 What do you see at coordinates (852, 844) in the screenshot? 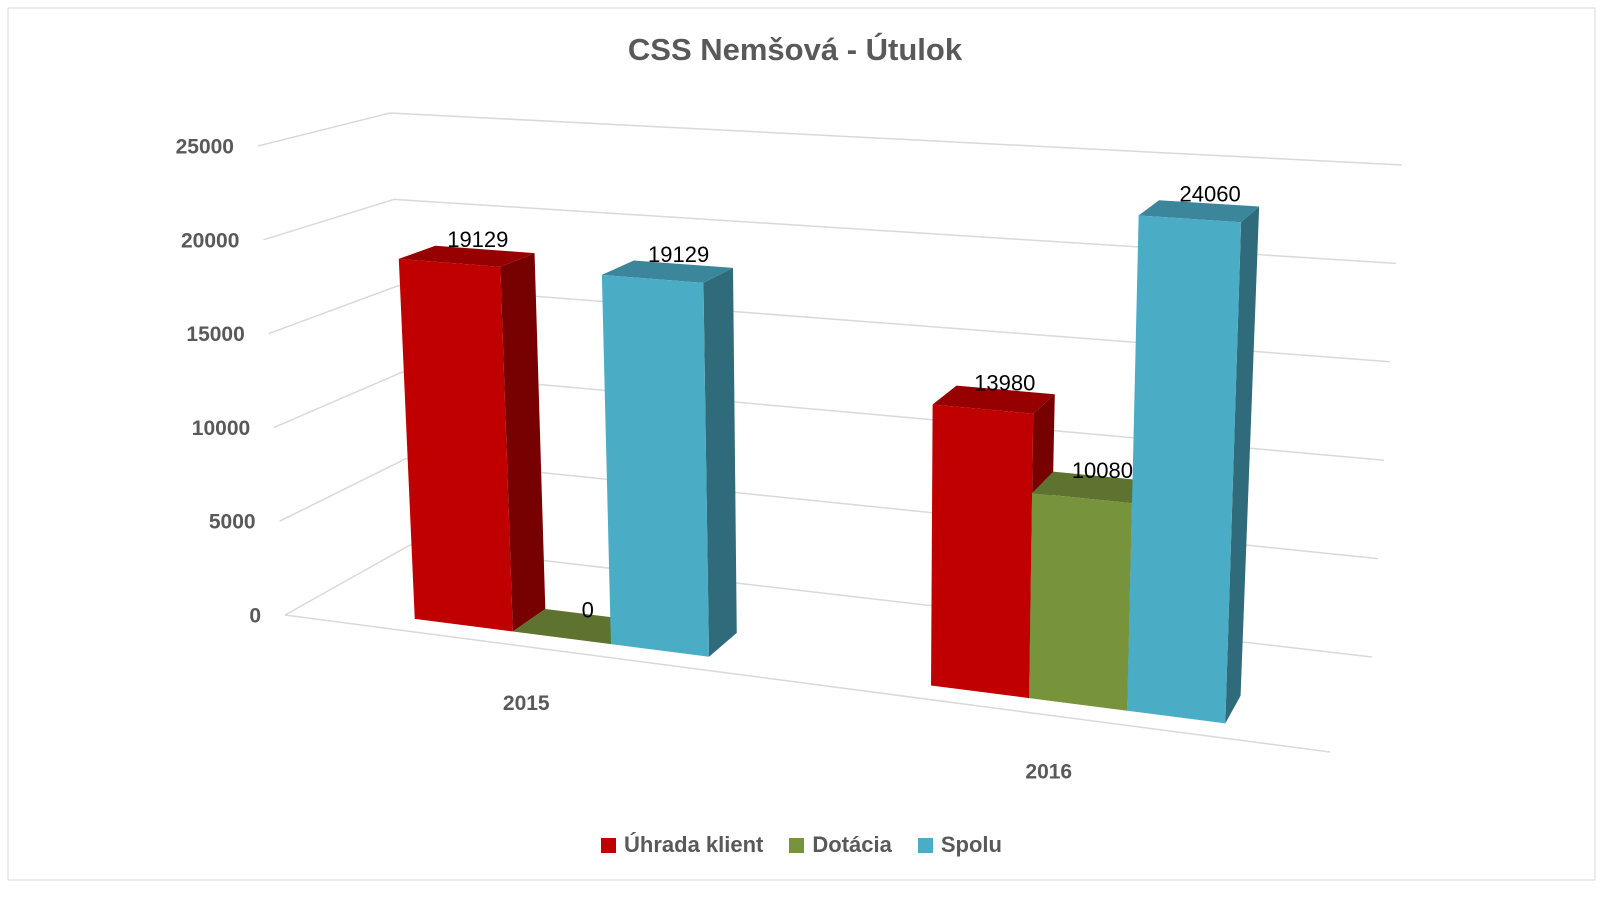
I see `legend-label: Dotácia` at bounding box center [852, 844].